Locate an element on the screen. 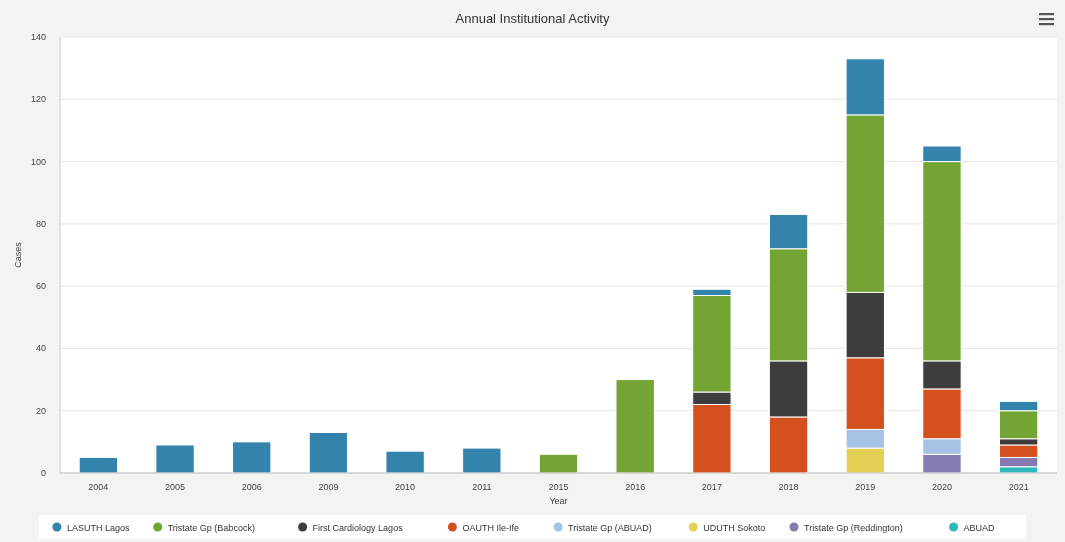 The height and width of the screenshot is (542, 1065). x-tick-label: 2009 is located at coordinates (328, 487).